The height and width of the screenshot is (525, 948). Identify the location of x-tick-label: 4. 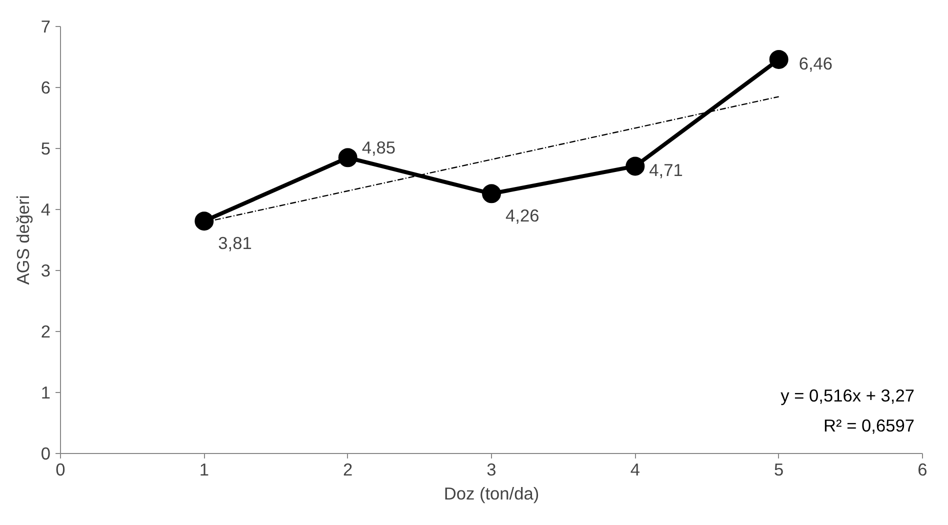
(635, 470).